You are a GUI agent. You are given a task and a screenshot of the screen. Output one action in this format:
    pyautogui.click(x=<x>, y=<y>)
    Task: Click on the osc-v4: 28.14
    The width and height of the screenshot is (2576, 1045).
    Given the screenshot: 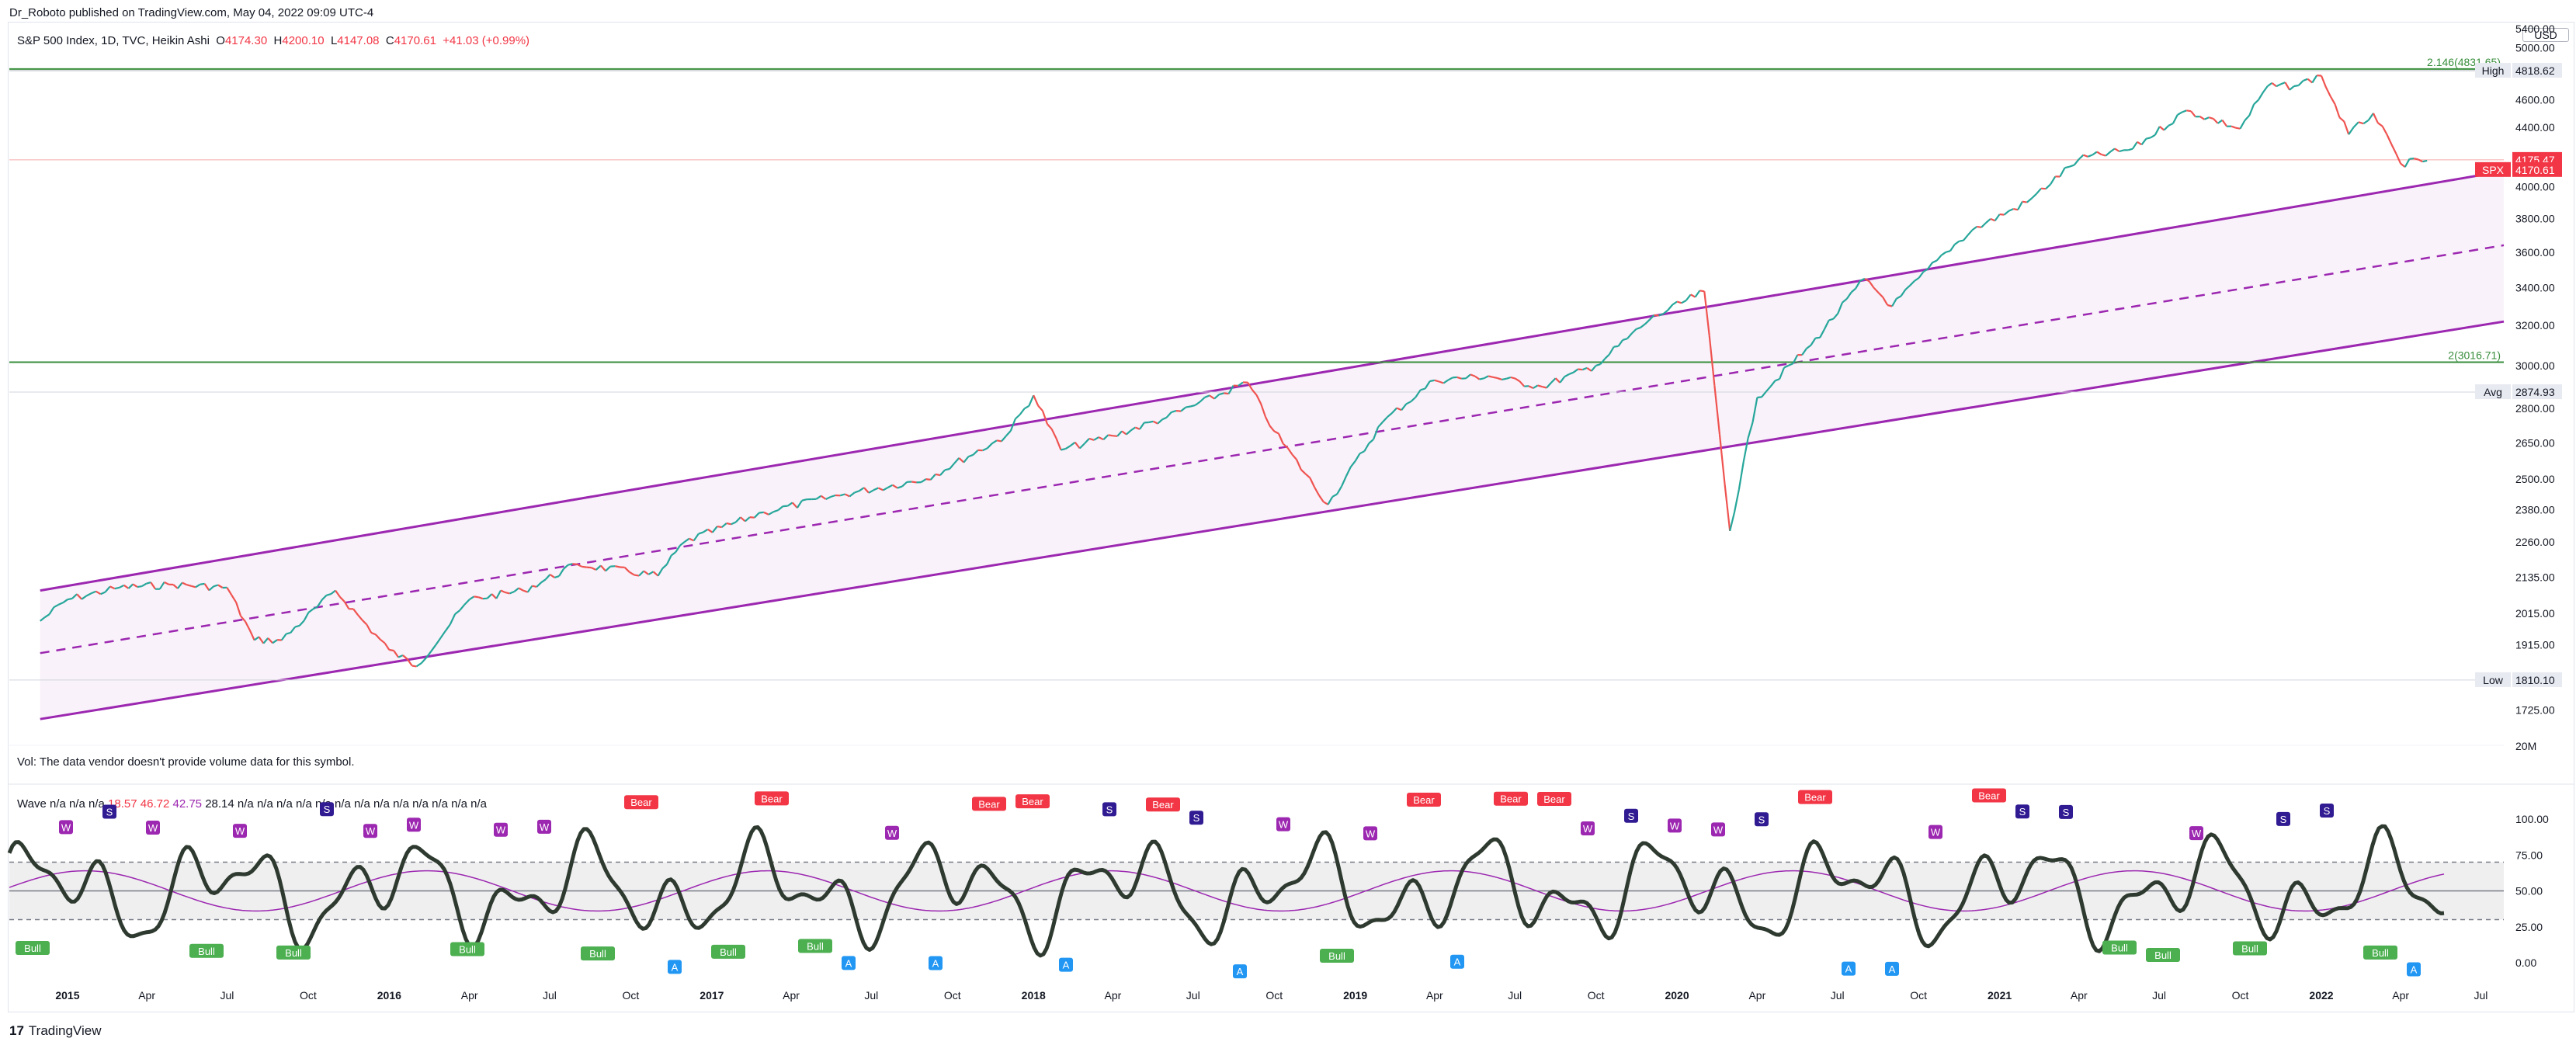 What is the action you would take?
    pyautogui.click(x=219, y=804)
    